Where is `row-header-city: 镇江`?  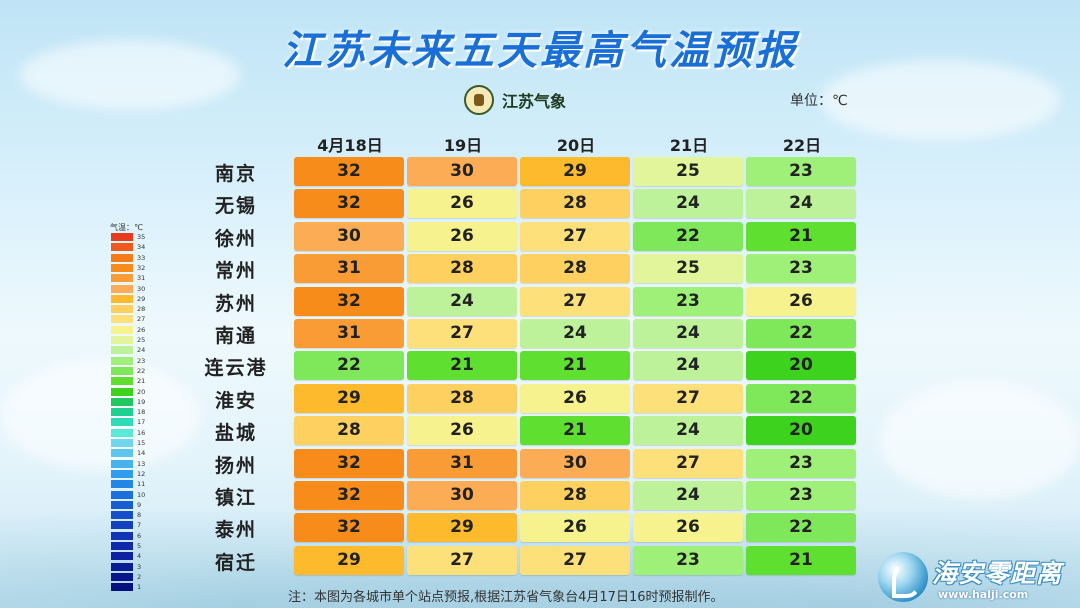
row-header-city: 镇江 is located at coordinates (235, 498).